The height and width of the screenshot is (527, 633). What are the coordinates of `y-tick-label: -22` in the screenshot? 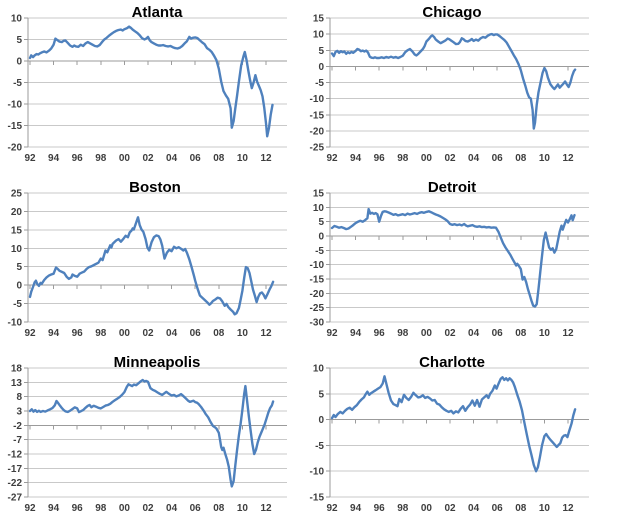 It's located at (15, 483).